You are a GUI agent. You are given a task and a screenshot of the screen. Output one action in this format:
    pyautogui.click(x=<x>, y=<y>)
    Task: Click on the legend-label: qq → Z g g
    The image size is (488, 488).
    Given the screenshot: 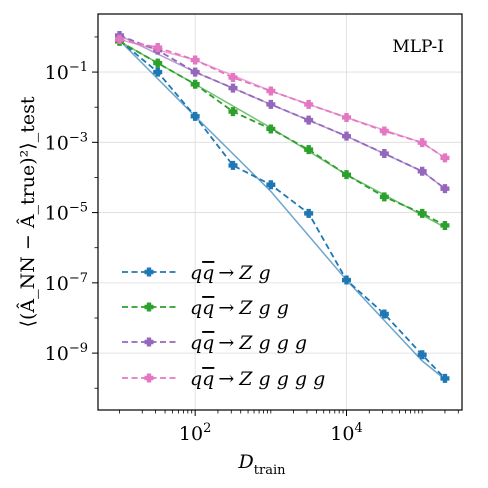 What is the action you would take?
    pyautogui.click(x=239, y=308)
    